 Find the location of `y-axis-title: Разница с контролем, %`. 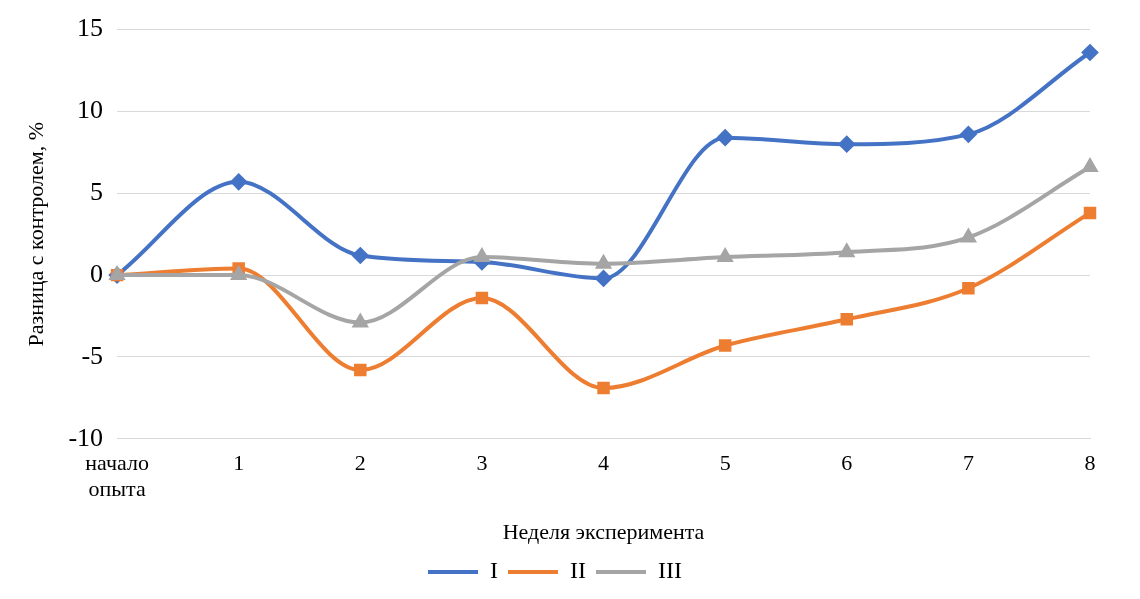

y-axis-title: Разница с контролем, % is located at coordinates (35, 234).